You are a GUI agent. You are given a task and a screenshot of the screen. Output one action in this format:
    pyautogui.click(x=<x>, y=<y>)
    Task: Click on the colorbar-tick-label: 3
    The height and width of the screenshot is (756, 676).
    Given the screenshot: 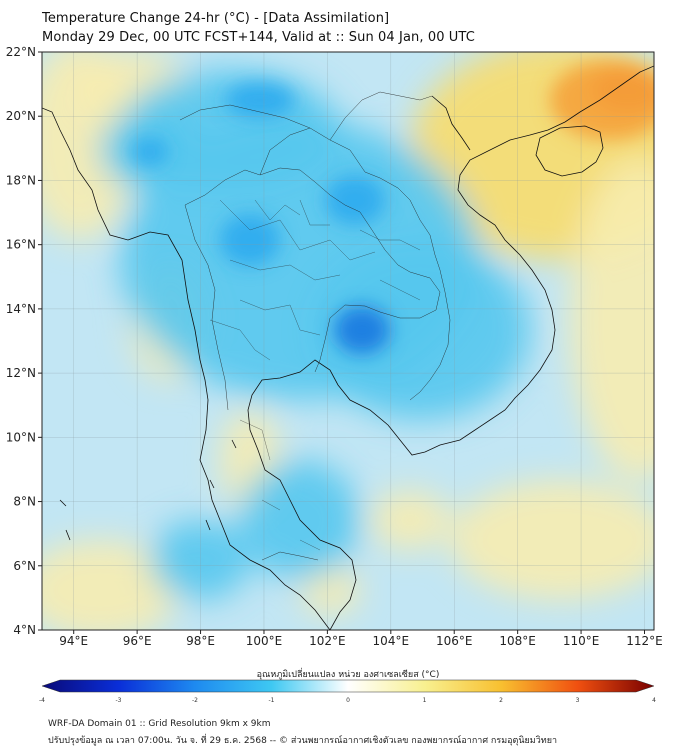 What is the action you would take?
    pyautogui.click(x=578, y=700)
    